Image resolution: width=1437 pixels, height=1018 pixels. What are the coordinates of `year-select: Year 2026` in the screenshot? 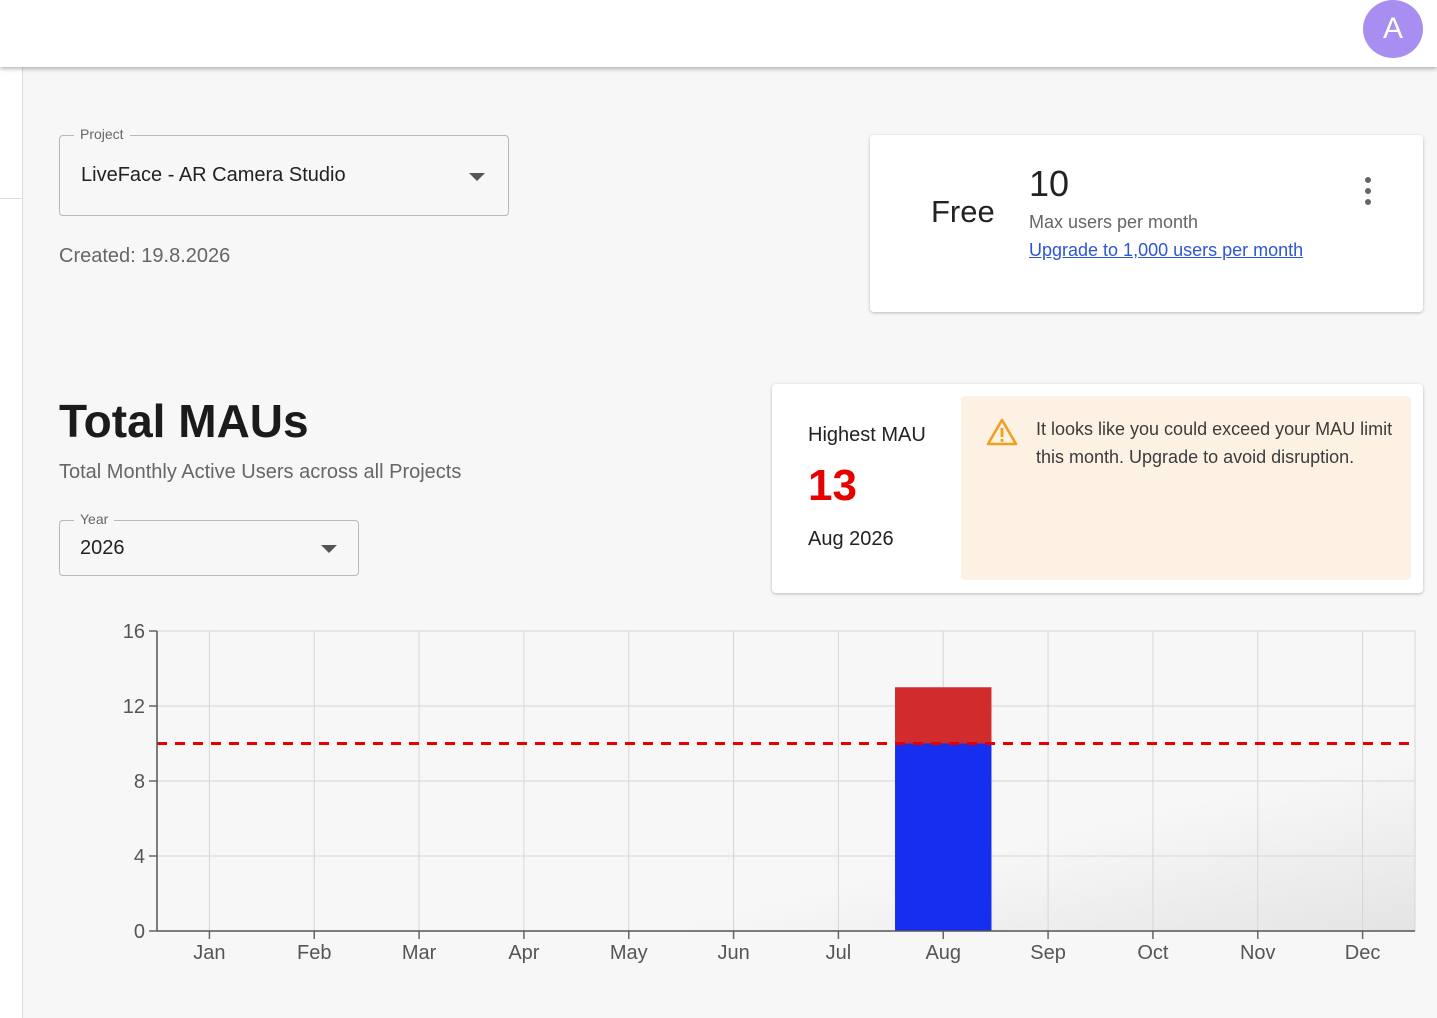 It's located at (209, 543).